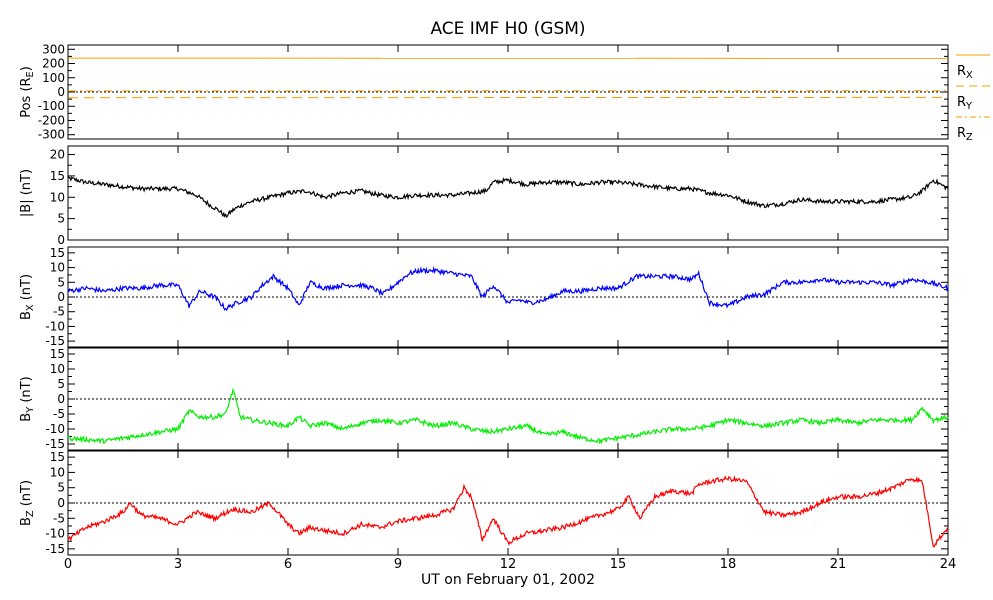 This screenshot has width=993, height=600. What do you see at coordinates (964, 103) in the screenshot?
I see `legend-label: RY` at bounding box center [964, 103].